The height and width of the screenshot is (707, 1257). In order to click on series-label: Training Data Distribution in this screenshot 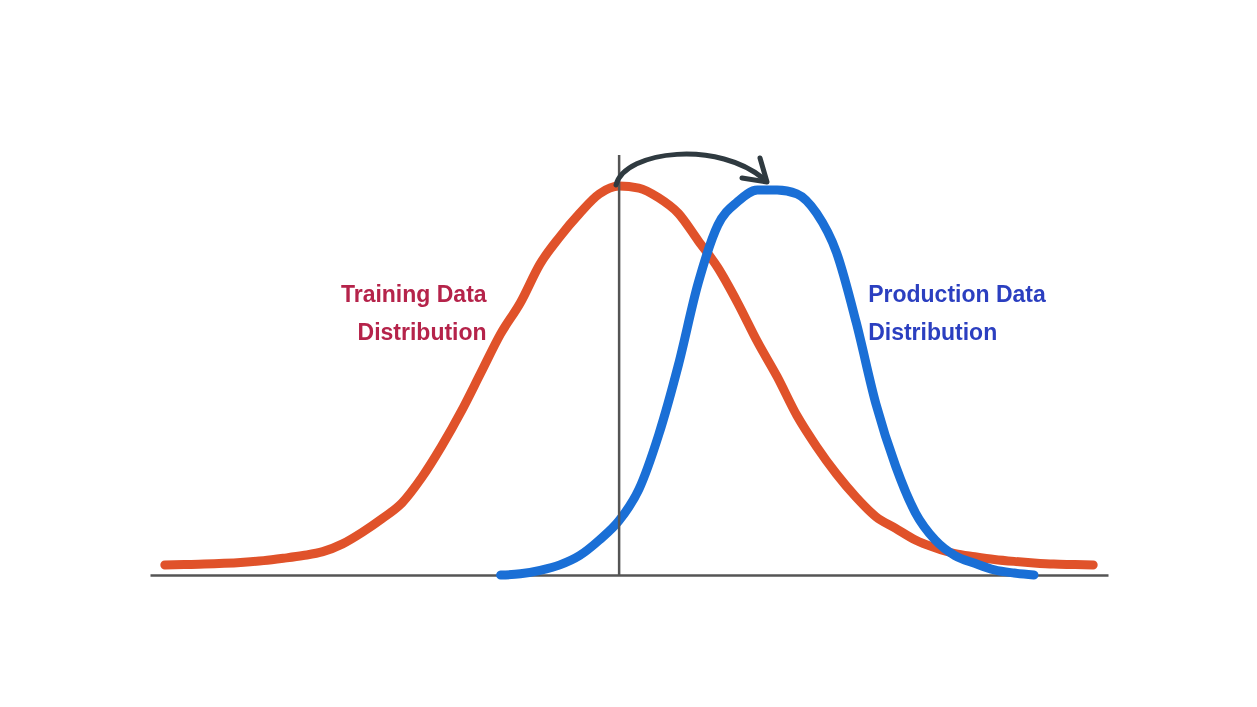, I will do `click(413, 313)`.